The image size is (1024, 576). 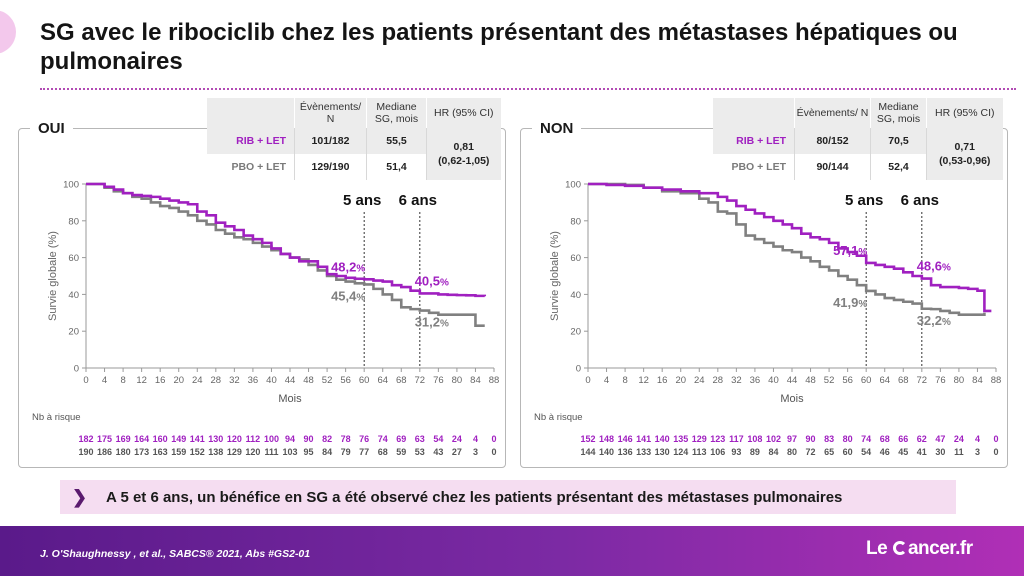 I want to click on survival-curve-rib, so click(x=286, y=240).